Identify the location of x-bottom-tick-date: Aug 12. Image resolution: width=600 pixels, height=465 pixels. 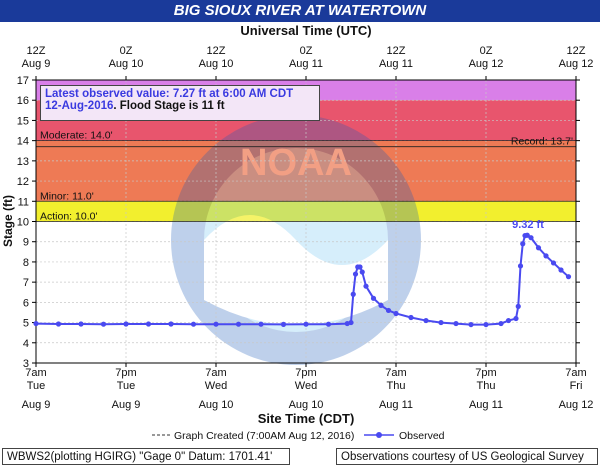
(576, 405).